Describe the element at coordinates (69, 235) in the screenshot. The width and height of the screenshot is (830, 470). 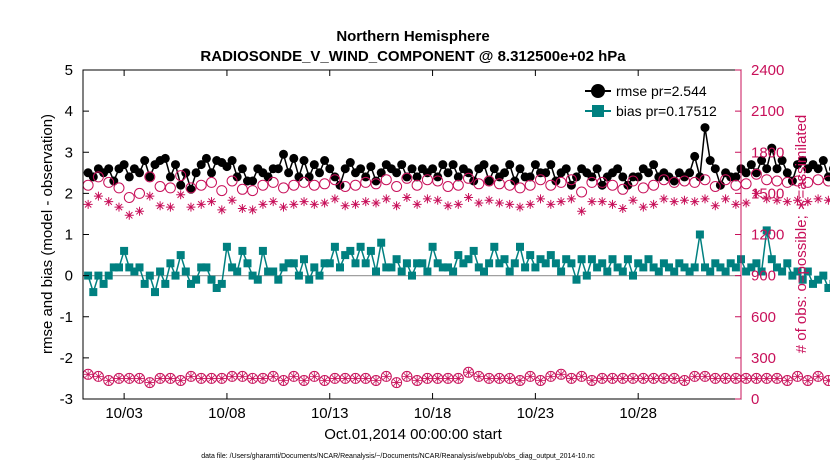
I see `y-tick-label: 1` at that location.